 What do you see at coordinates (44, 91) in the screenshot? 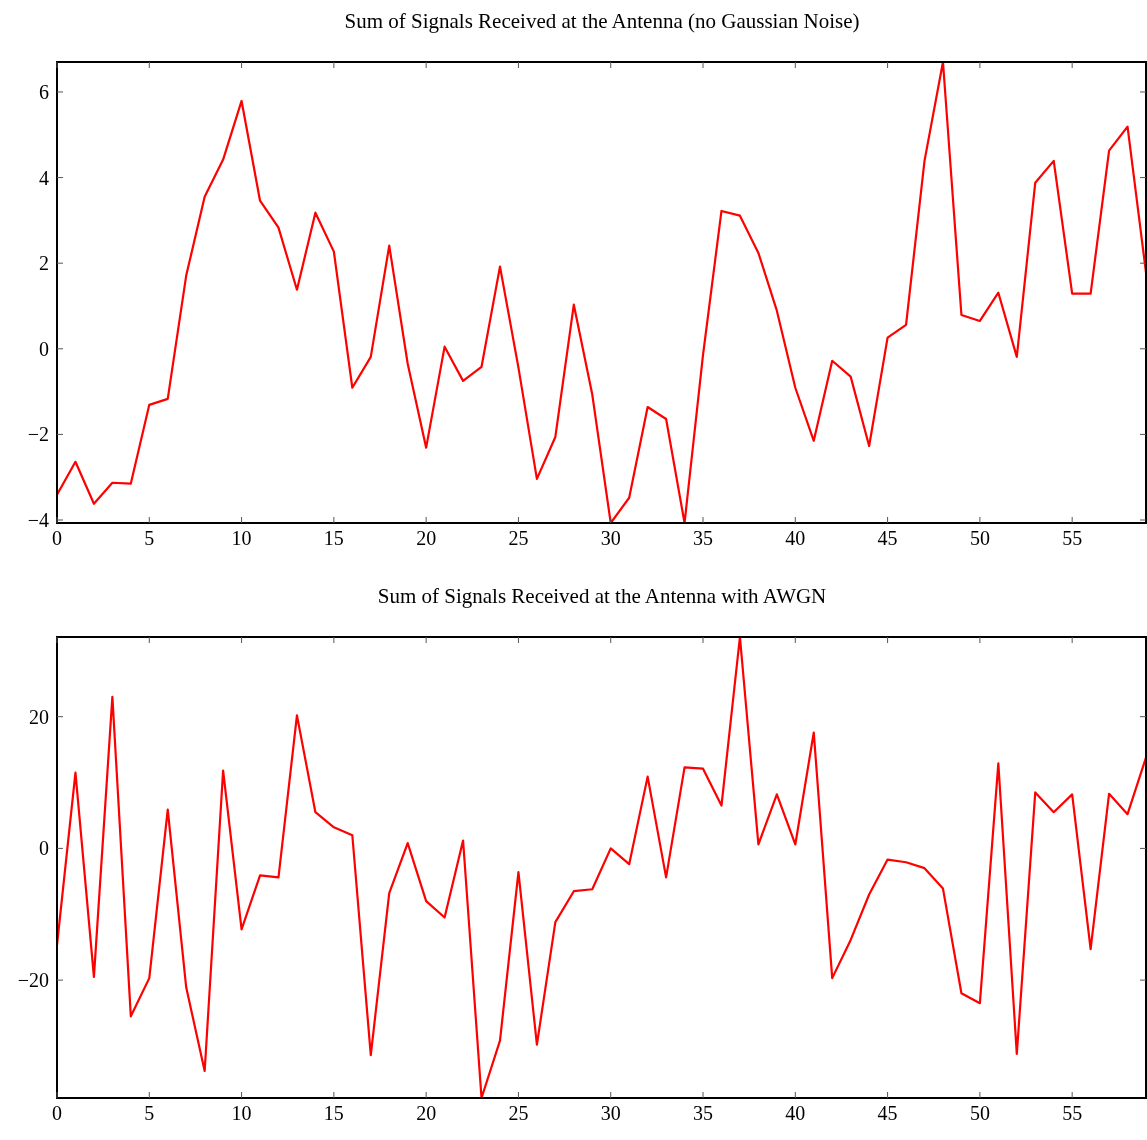
I see `y-tick-label: 6` at bounding box center [44, 91].